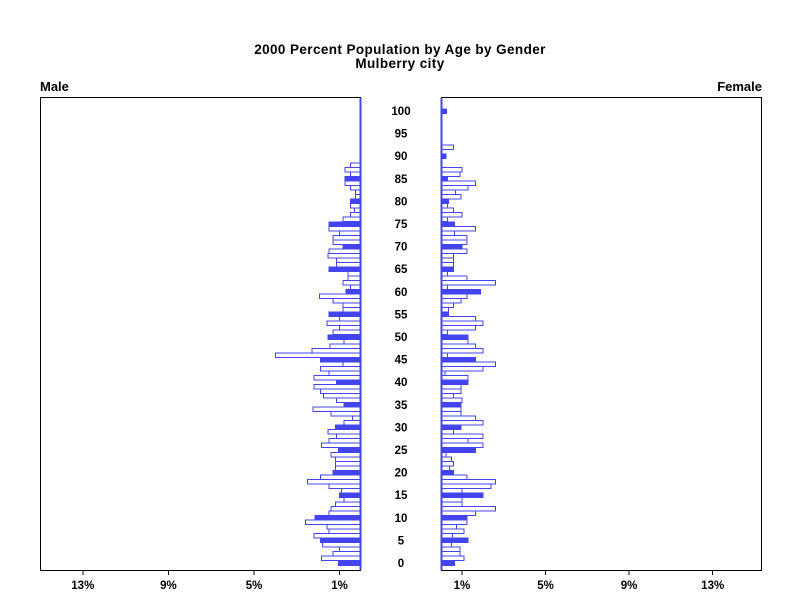  What do you see at coordinates (401, 270) in the screenshot?
I see `age-tick-label-65: 65` at bounding box center [401, 270].